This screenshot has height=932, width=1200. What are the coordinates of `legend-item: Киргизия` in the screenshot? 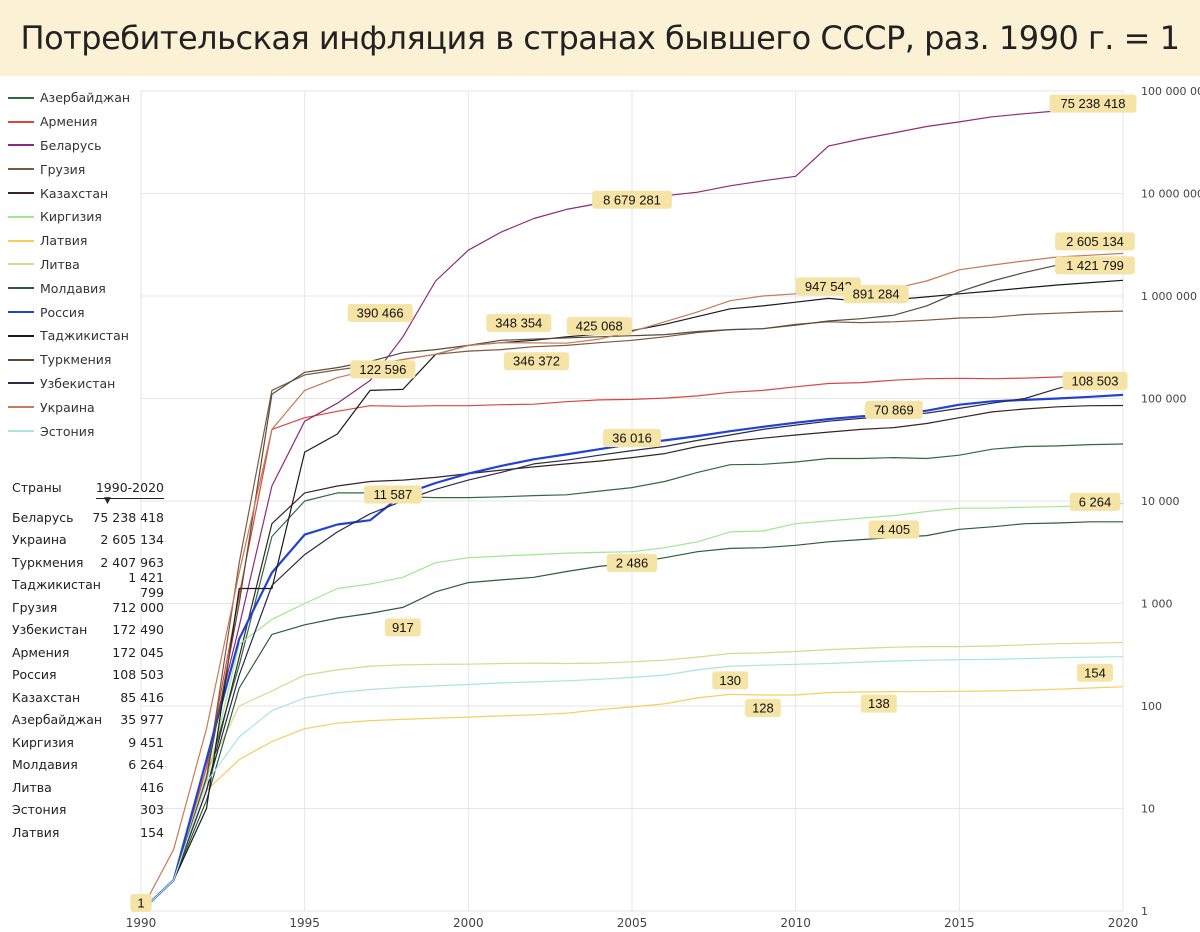 It's located at (70, 217).